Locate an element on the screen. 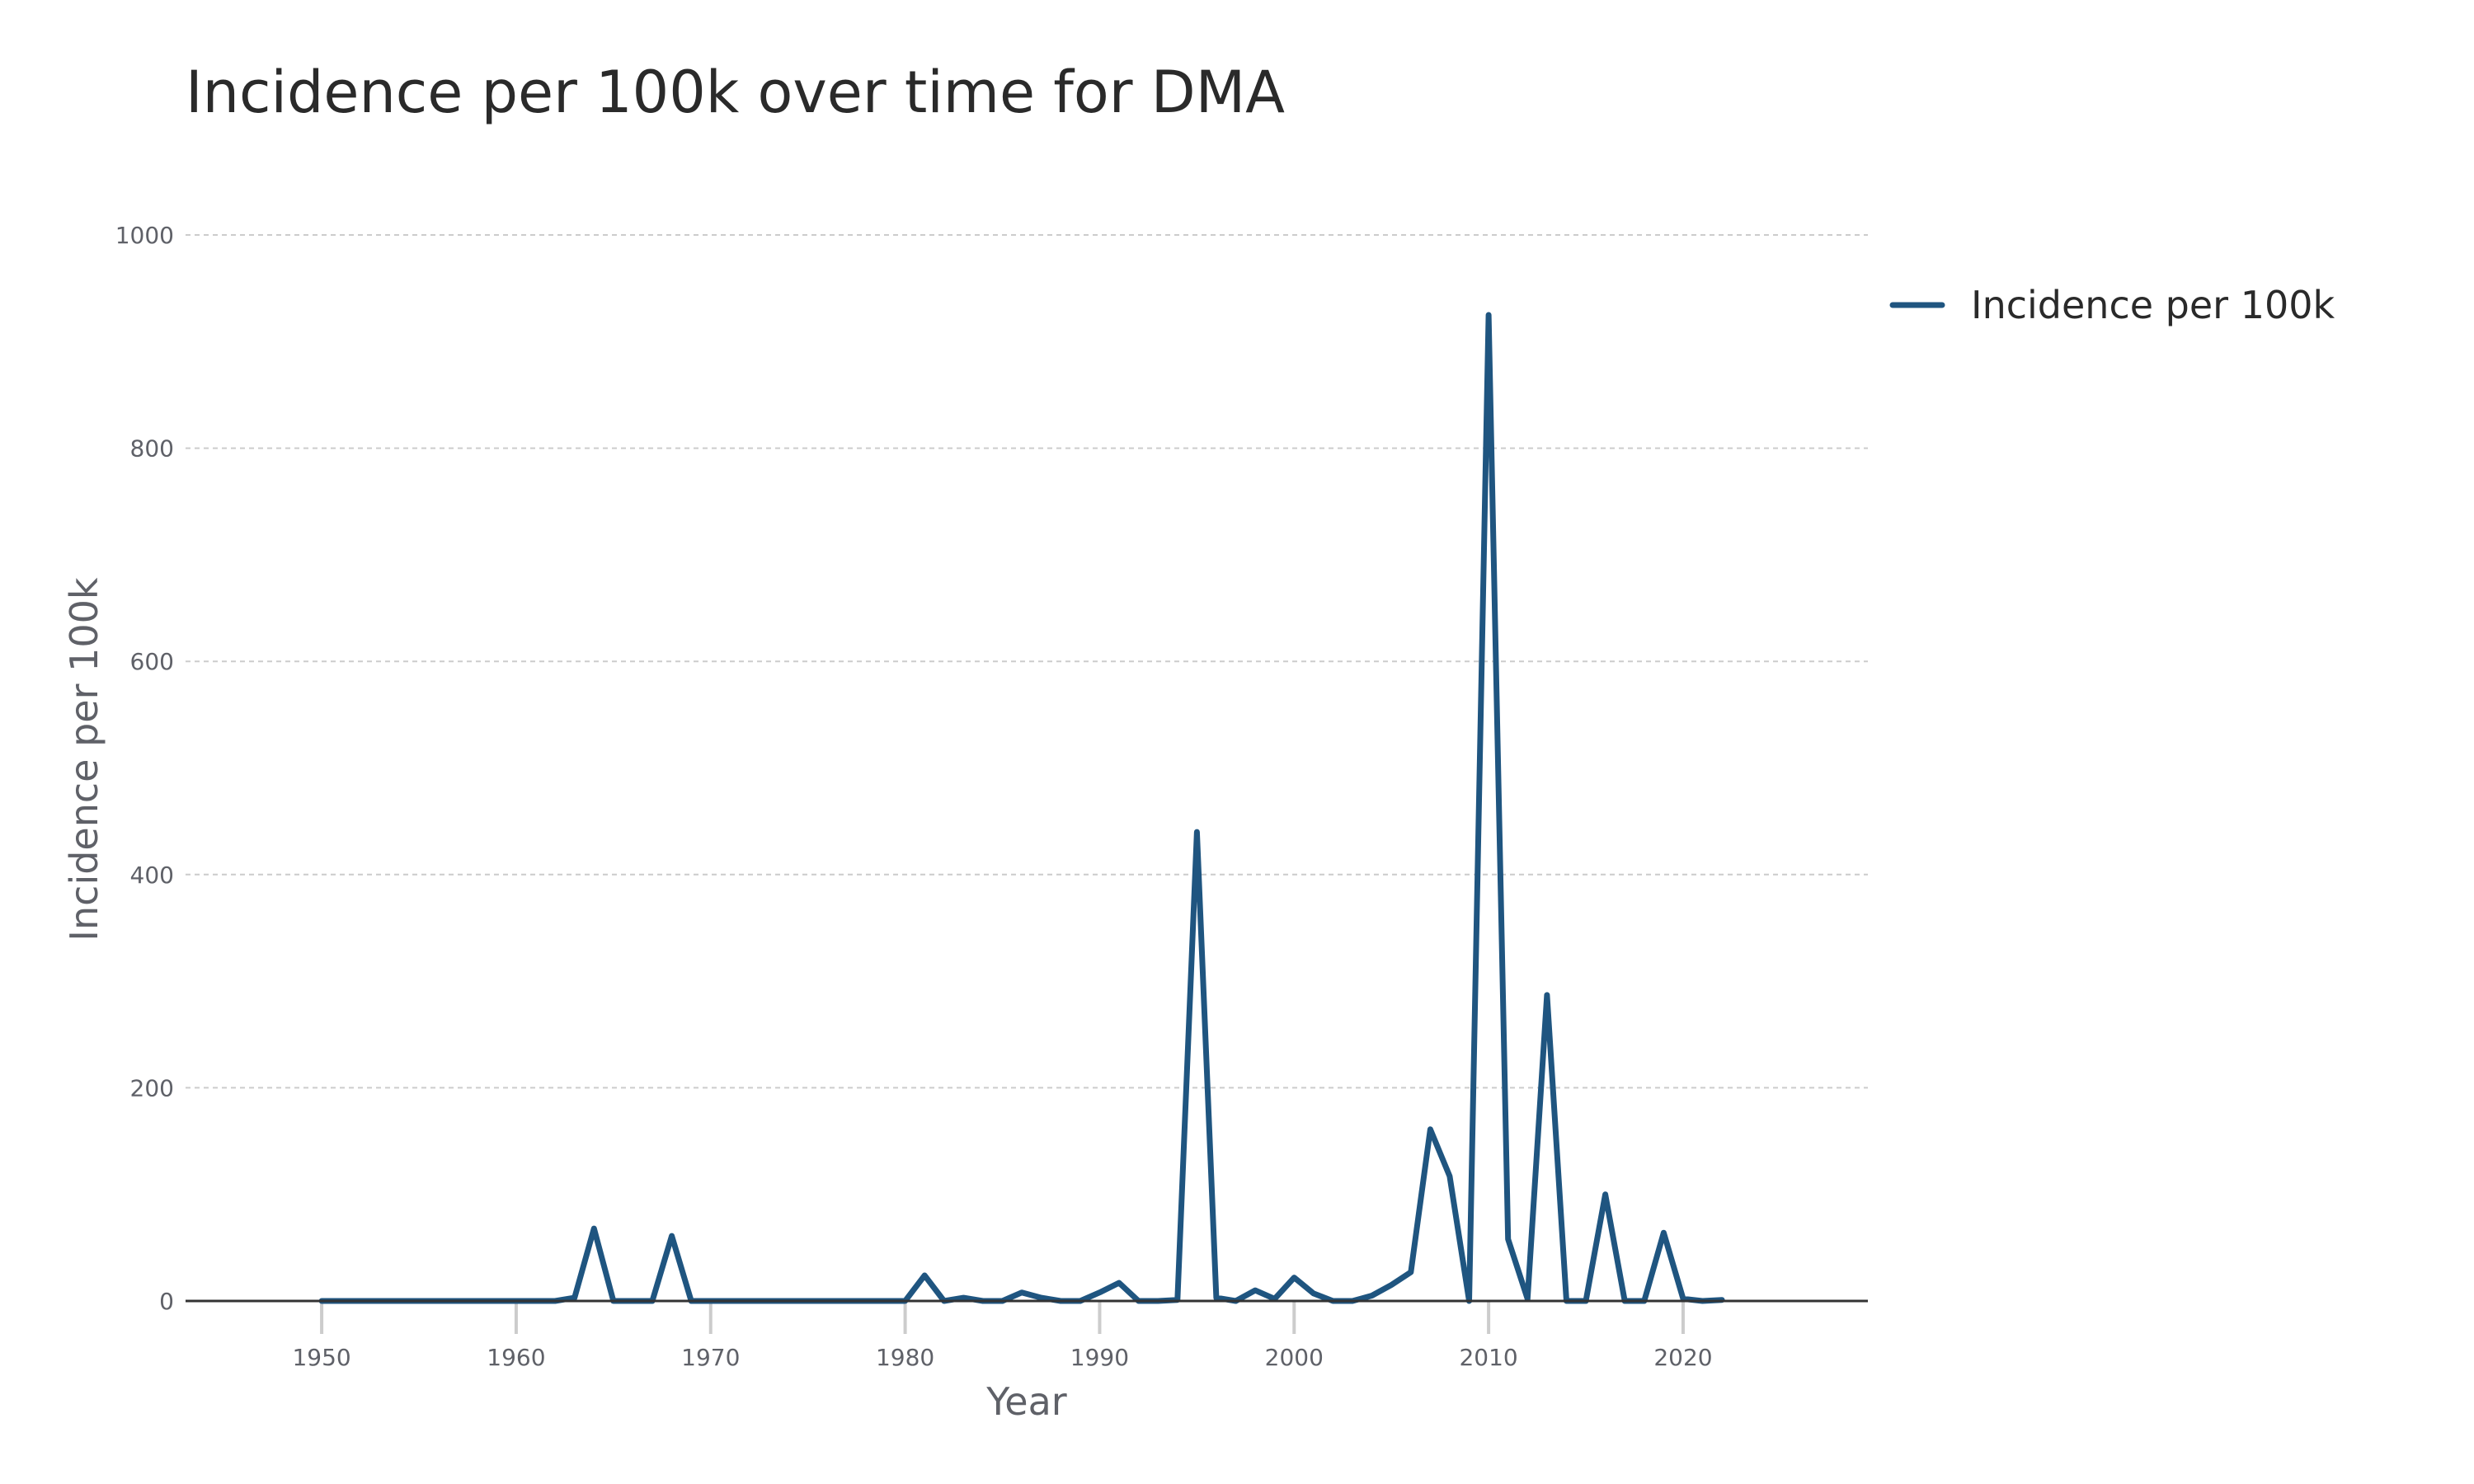  x-tick-label: 1970 is located at coordinates (710, 1357).